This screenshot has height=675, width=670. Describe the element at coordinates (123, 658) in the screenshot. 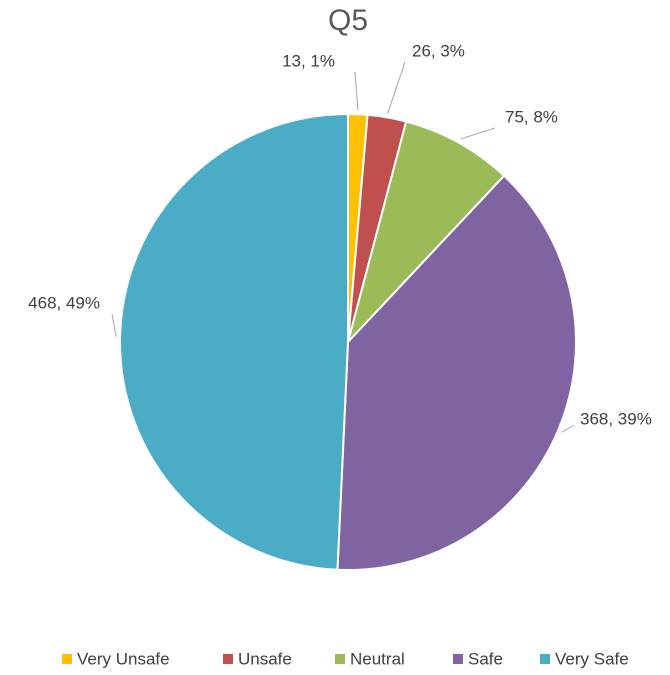

I see `legend-label: Very Unsafe` at that location.